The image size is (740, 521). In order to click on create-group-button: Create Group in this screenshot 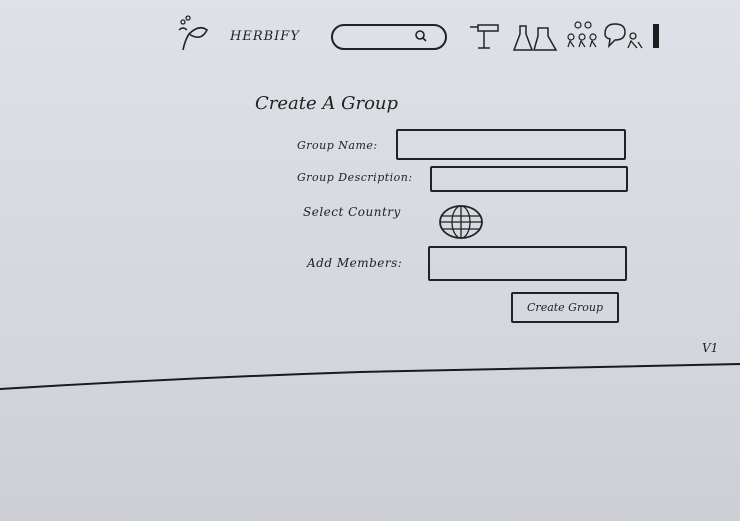, I will do `click(565, 307)`.